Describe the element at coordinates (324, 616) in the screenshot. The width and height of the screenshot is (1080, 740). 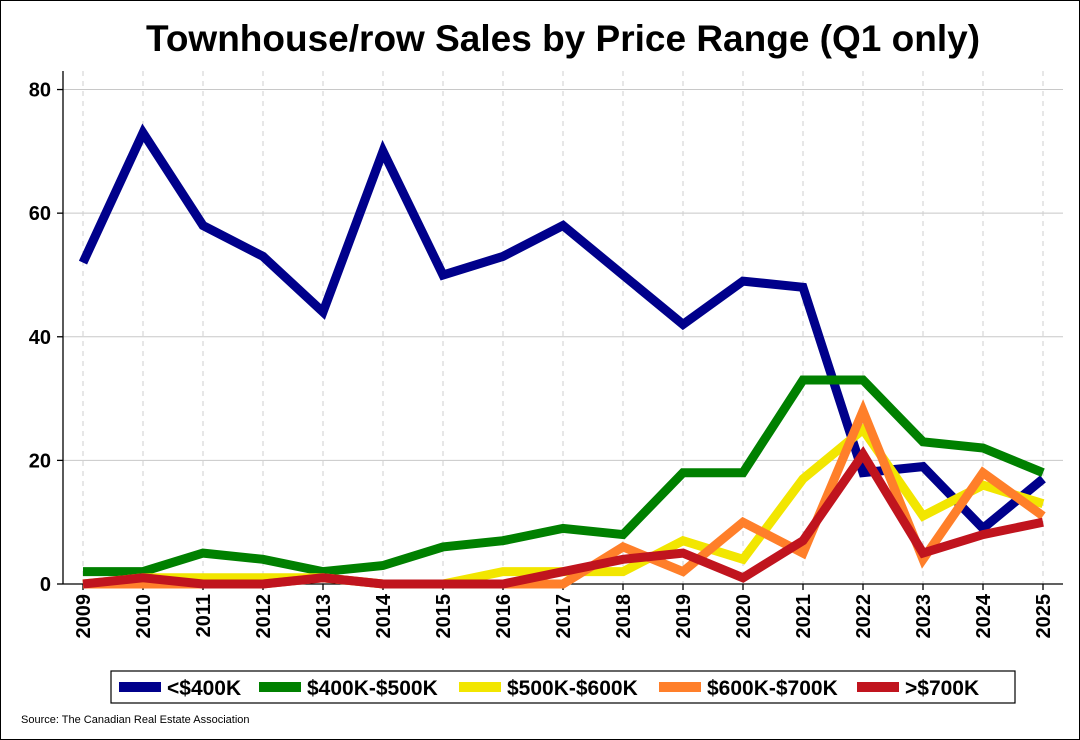
I see `x-tick-label: 2013` at that location.